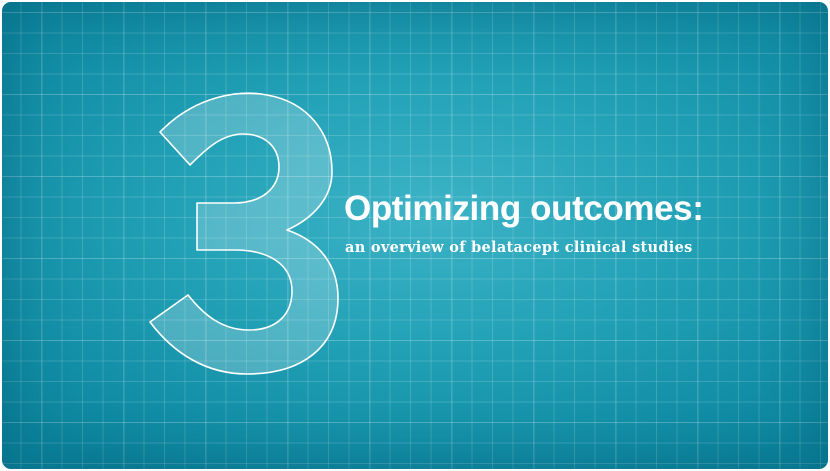 This screenshot has height=471, width=830. What do you see at coordinates (524, 208) in the screenshot?
I see `slide-title: Optimizing outcomes:` at bounding box center [524, 208].